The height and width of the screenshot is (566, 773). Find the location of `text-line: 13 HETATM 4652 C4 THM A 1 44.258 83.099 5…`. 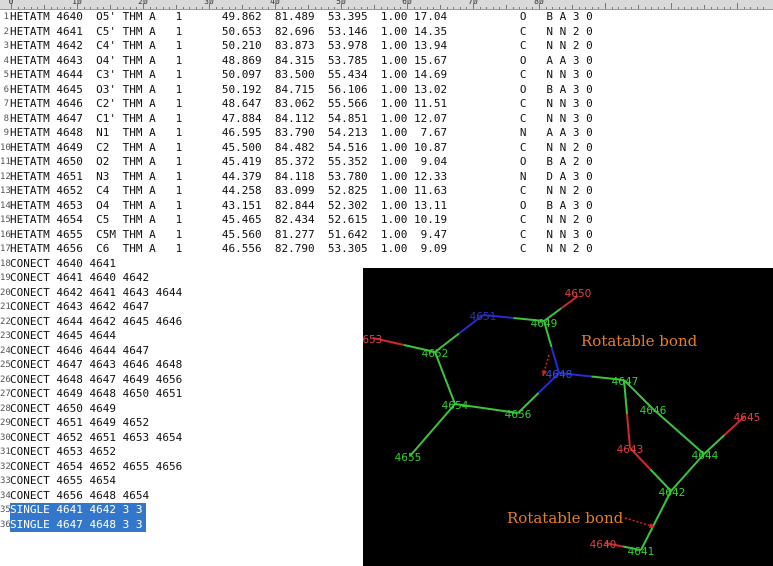

text-line: 13 HETATM 4652 C4 THM A 1 44.258 83.099 5… is located at coordinates (386, 191).